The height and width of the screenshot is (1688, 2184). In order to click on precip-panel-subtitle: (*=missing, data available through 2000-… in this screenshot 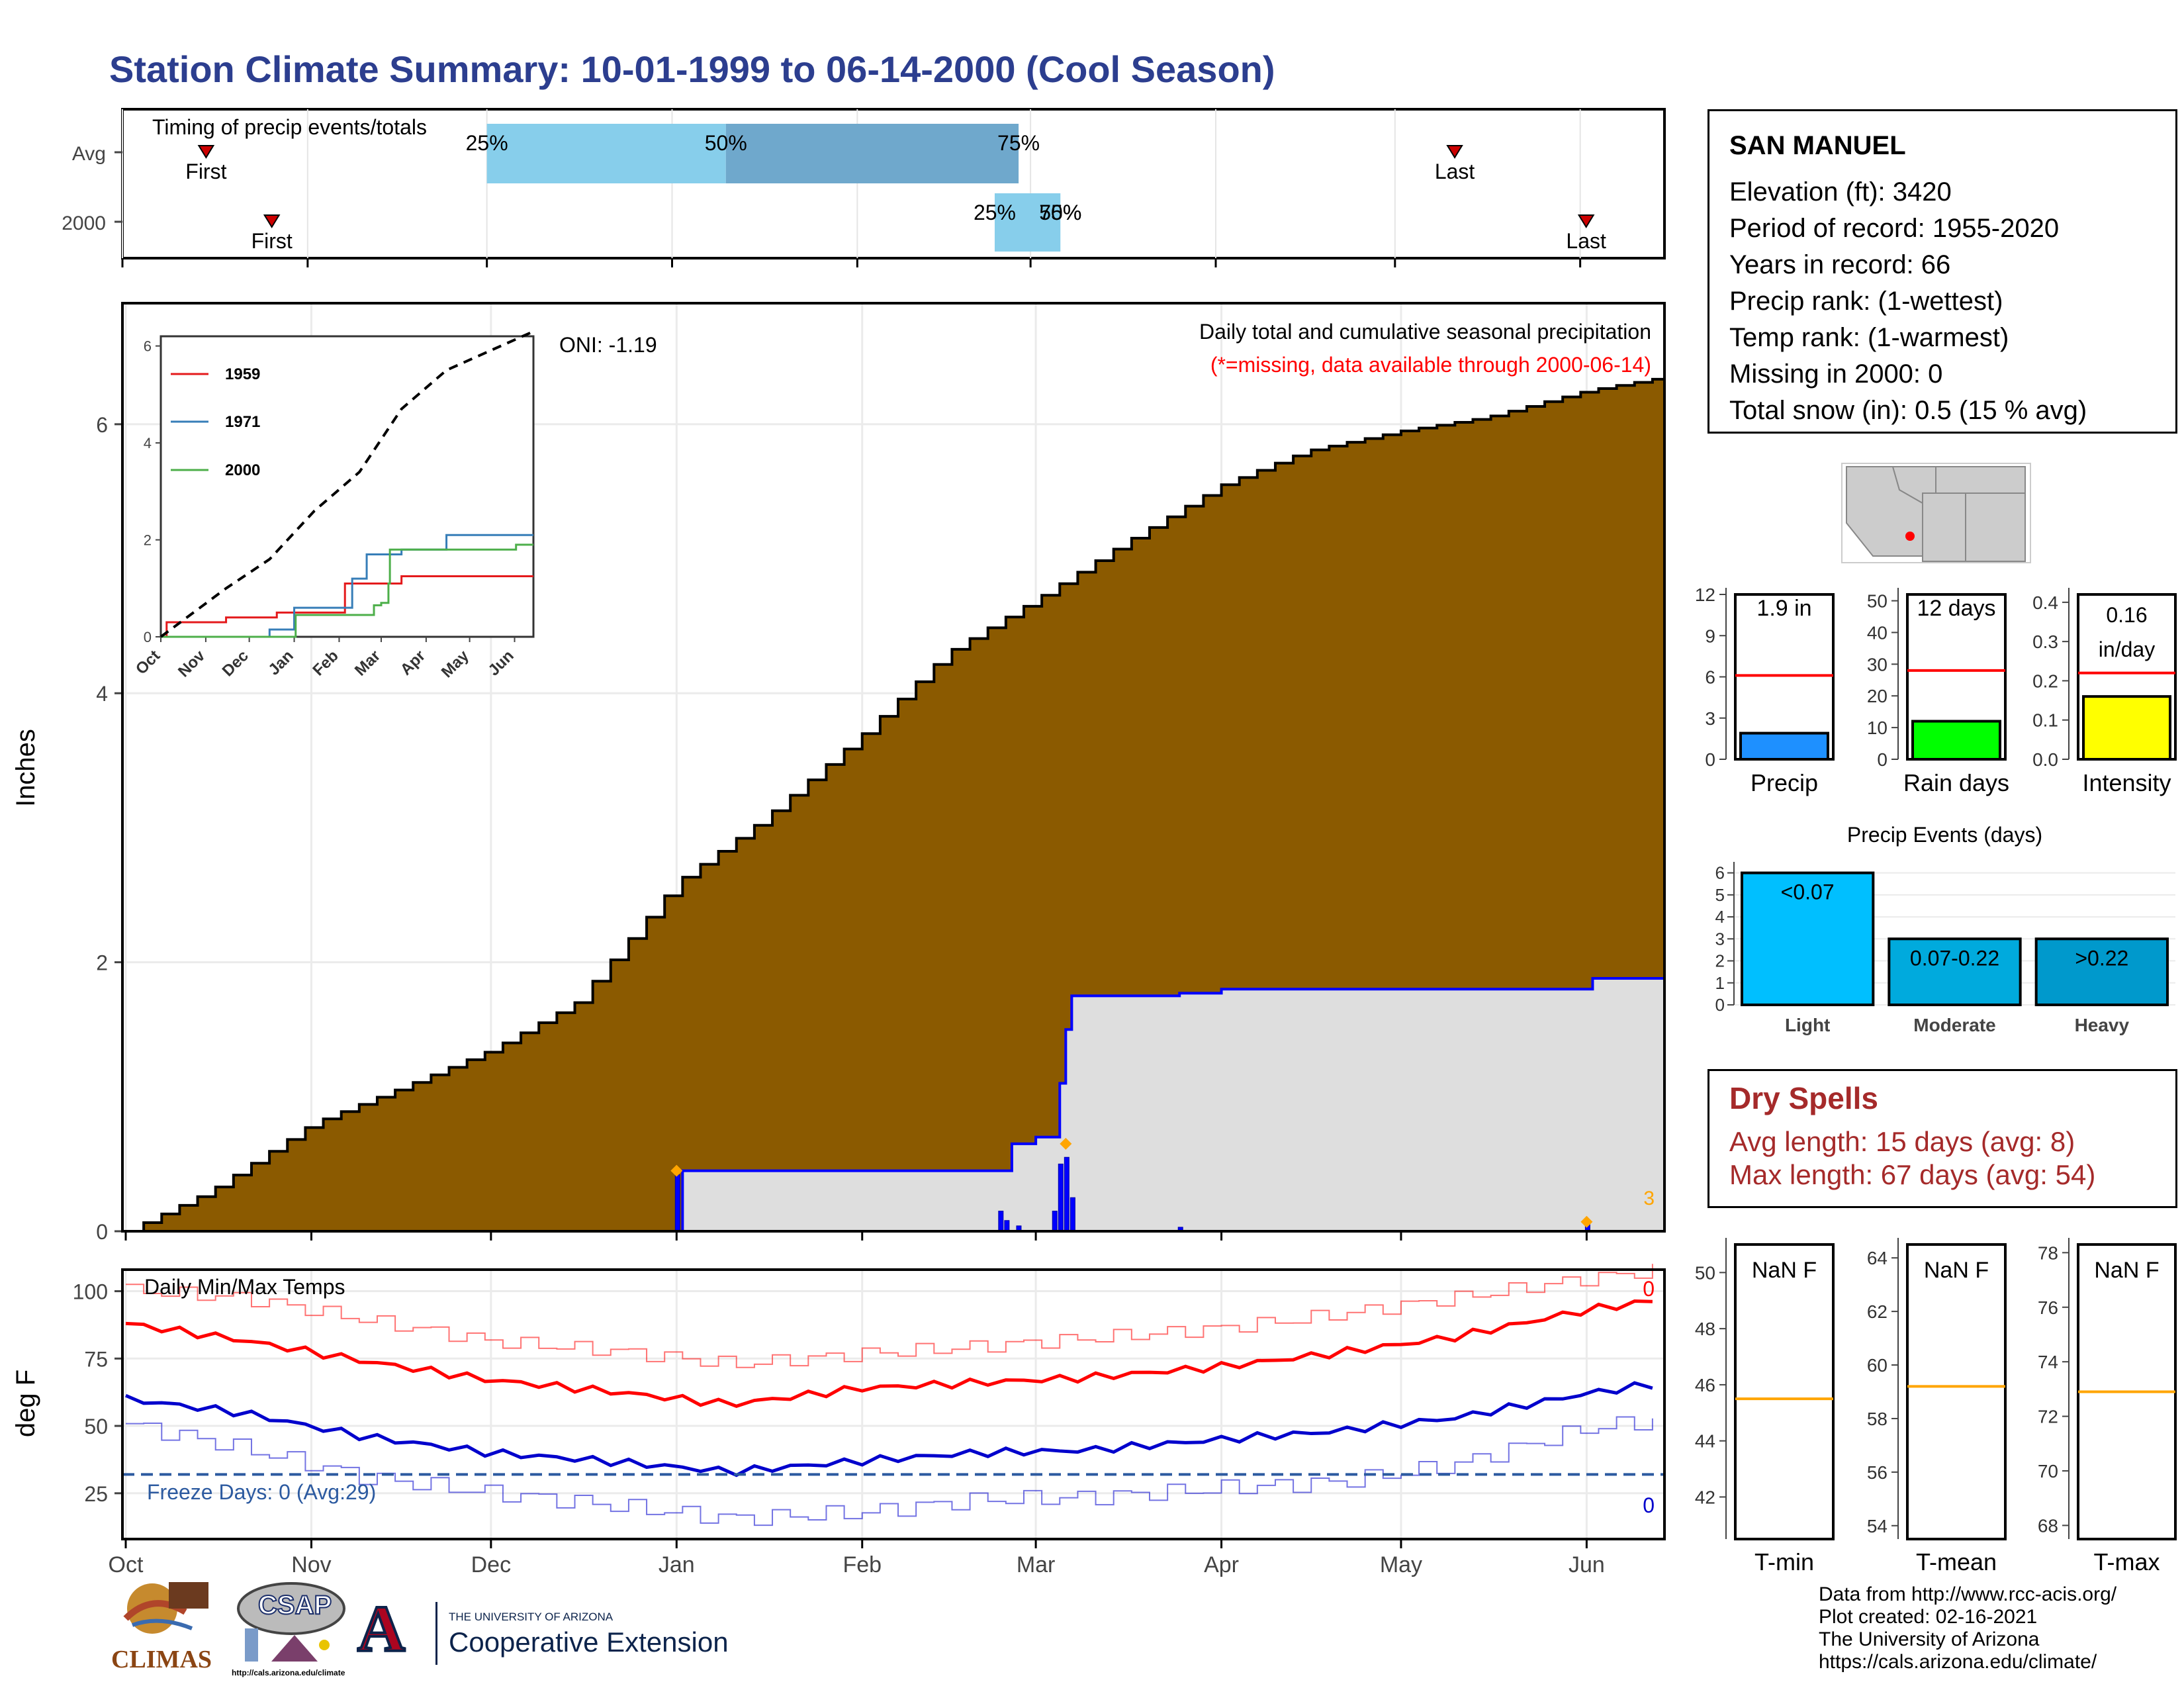, I will do `click(1430, 365)`.